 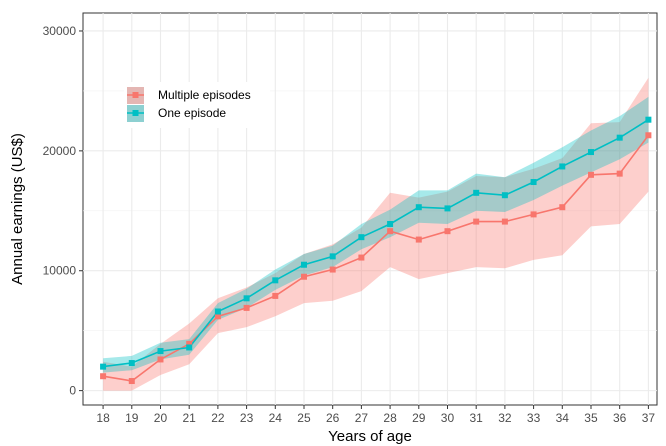 I want to click on y-tick-label: 20000, so click(x=60, y=151).